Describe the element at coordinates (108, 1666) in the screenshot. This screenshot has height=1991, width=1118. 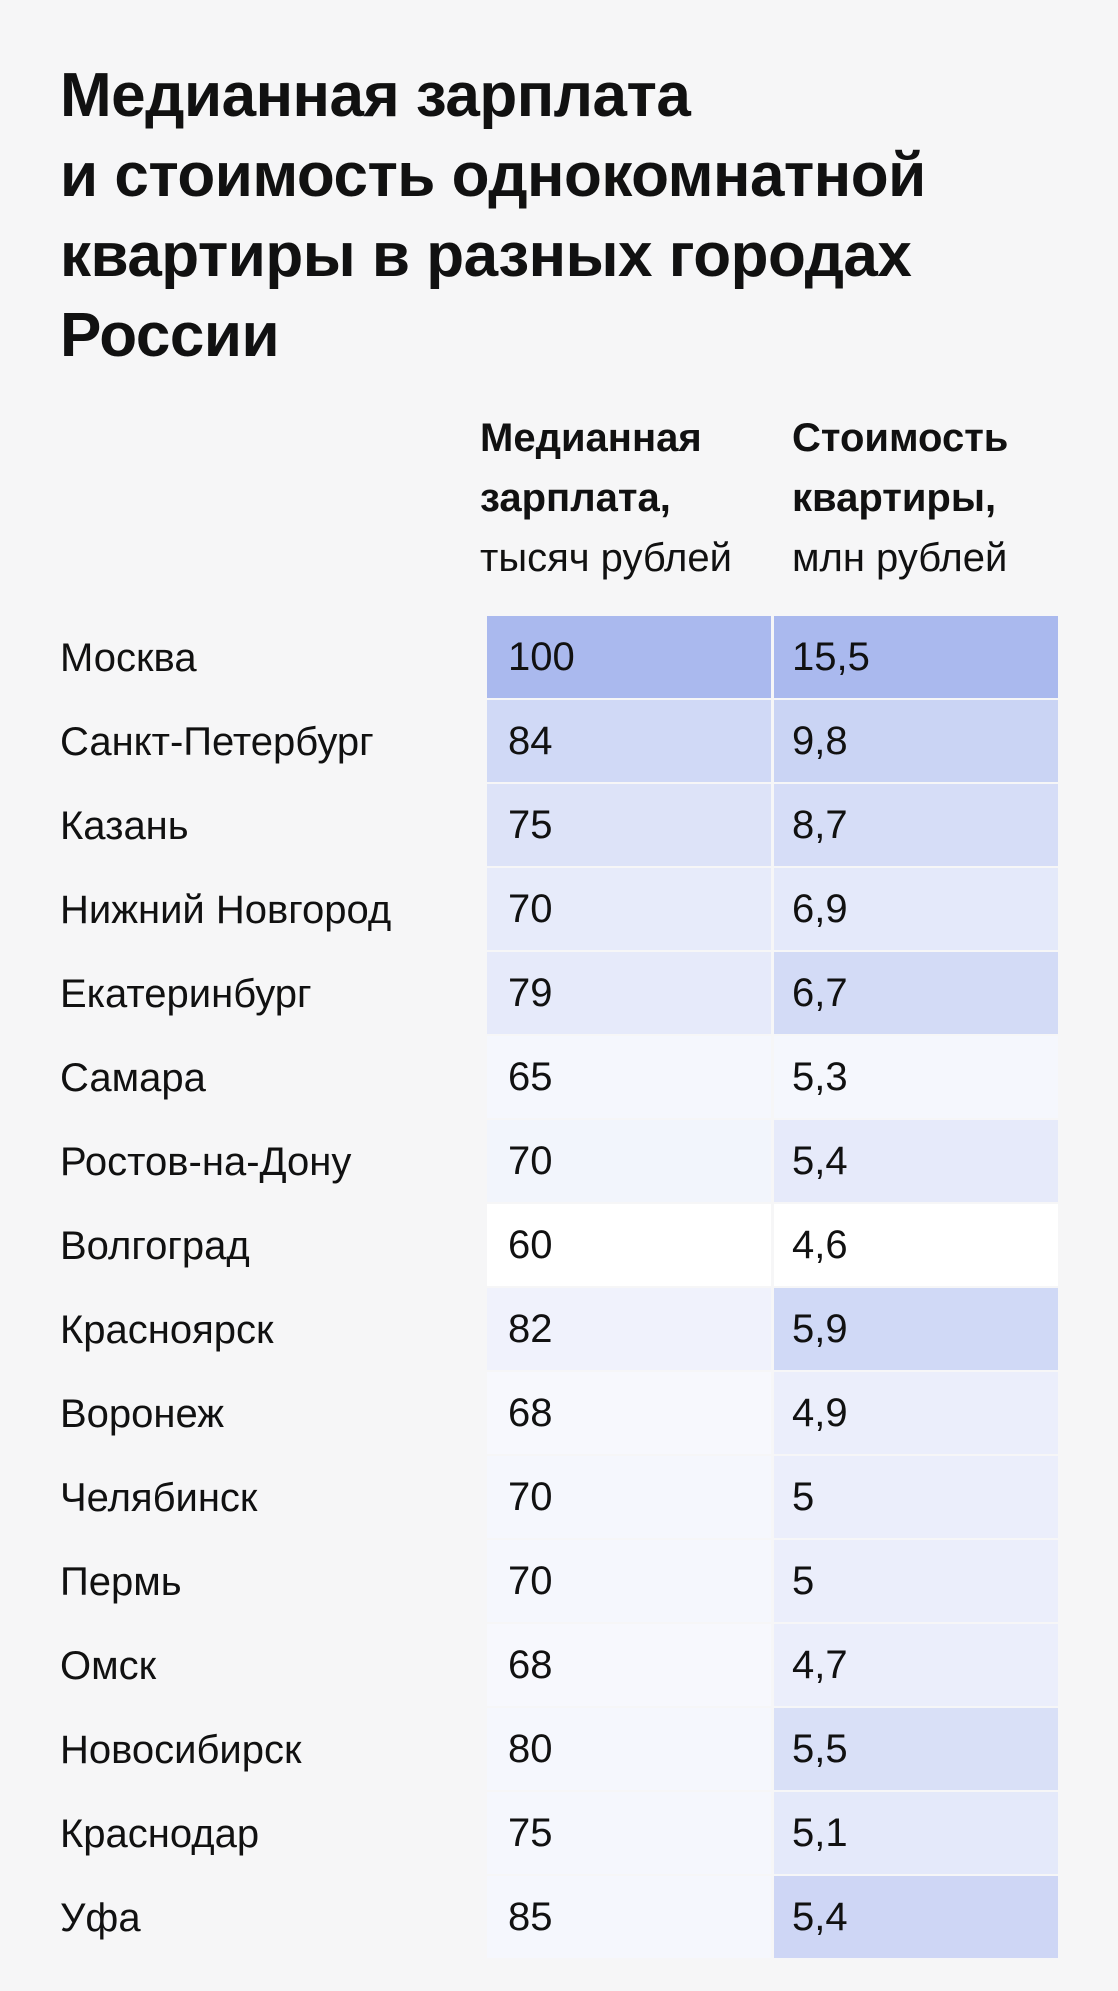
I see `city-label: Омск` at that location.